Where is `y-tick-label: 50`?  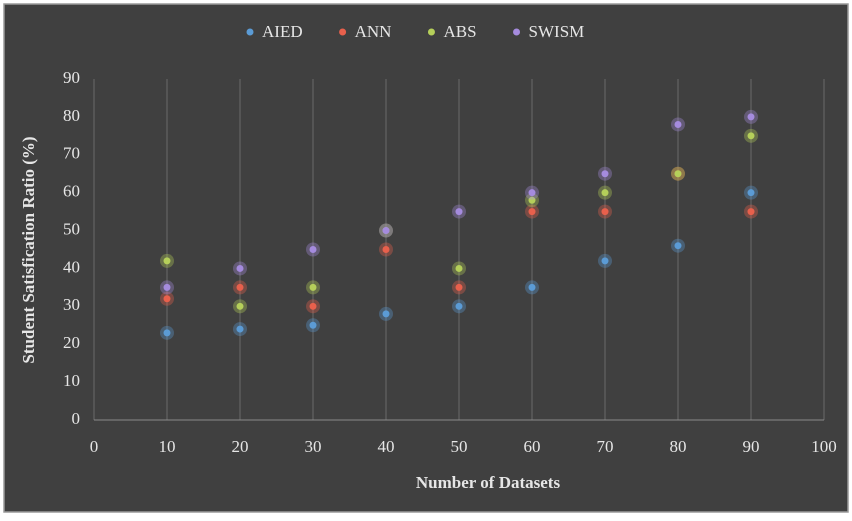
y-tick-label: 50 is located at coordinates (71, 228).